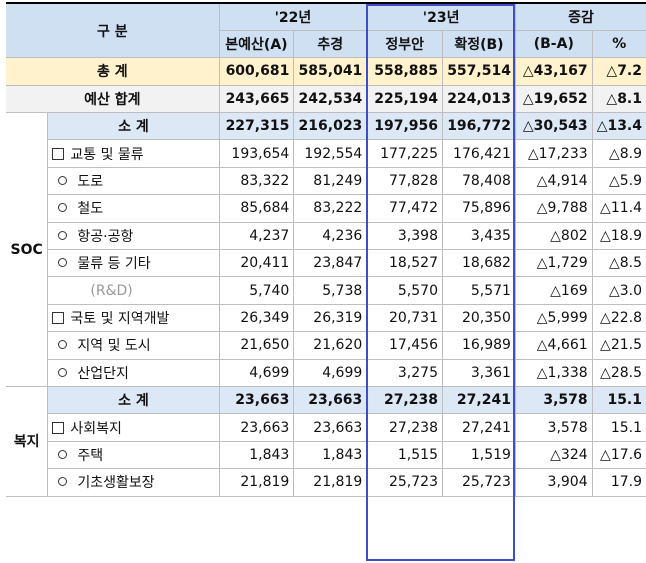 This screenshot has width=646, height=563. I want to click on category-soc: SOC, so click(27, 249).